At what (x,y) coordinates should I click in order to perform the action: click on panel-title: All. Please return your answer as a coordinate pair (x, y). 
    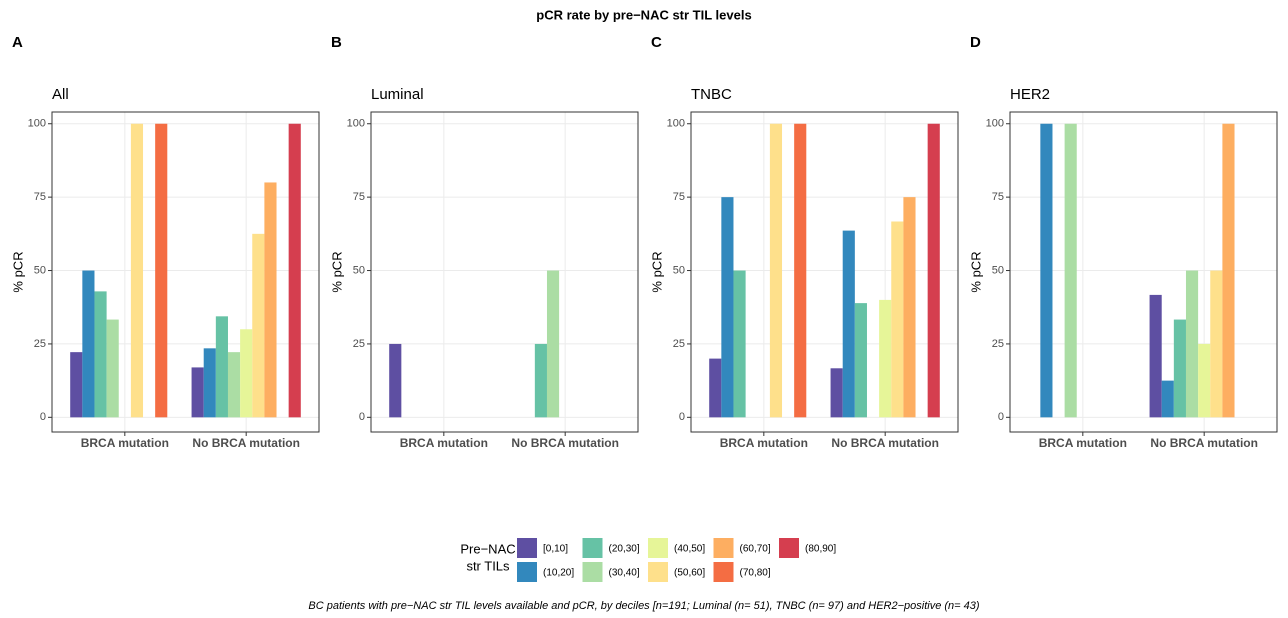
    Looking at the image, I should click on (60, 94).